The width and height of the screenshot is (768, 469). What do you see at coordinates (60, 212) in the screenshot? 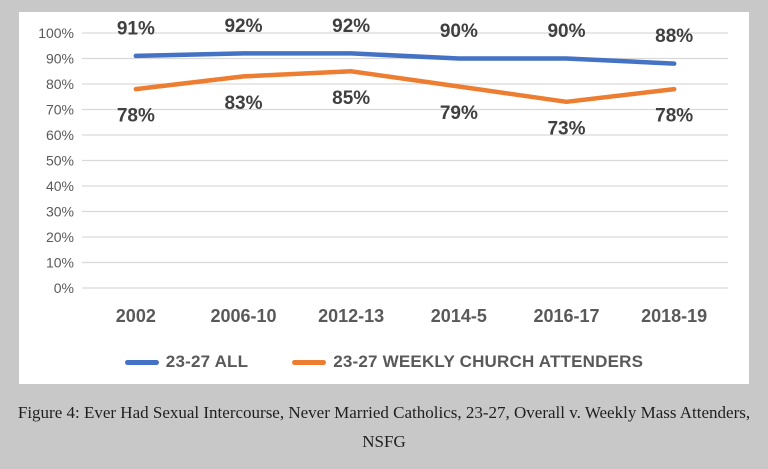
I see `y-axis-tick-label: 30%` at bounding box center [60, 212].